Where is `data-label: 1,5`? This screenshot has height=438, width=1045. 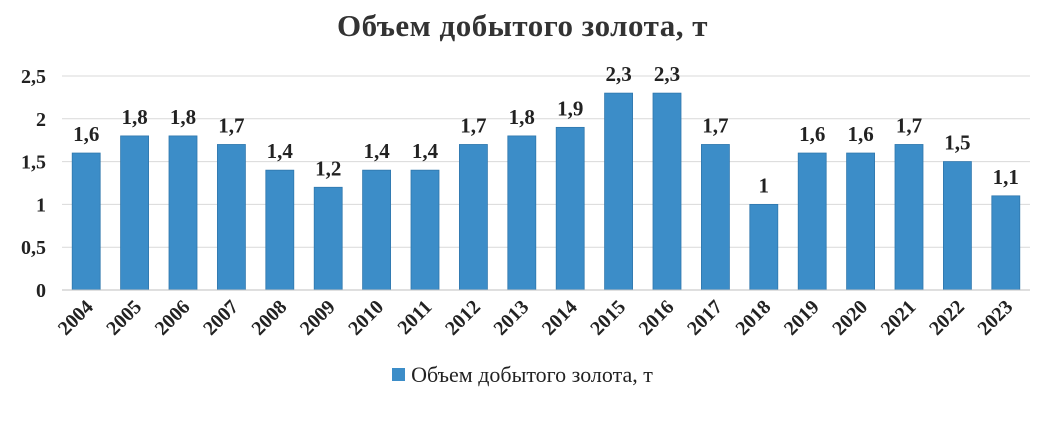 data-label: 1,5 is located at coordinates (957, 143).